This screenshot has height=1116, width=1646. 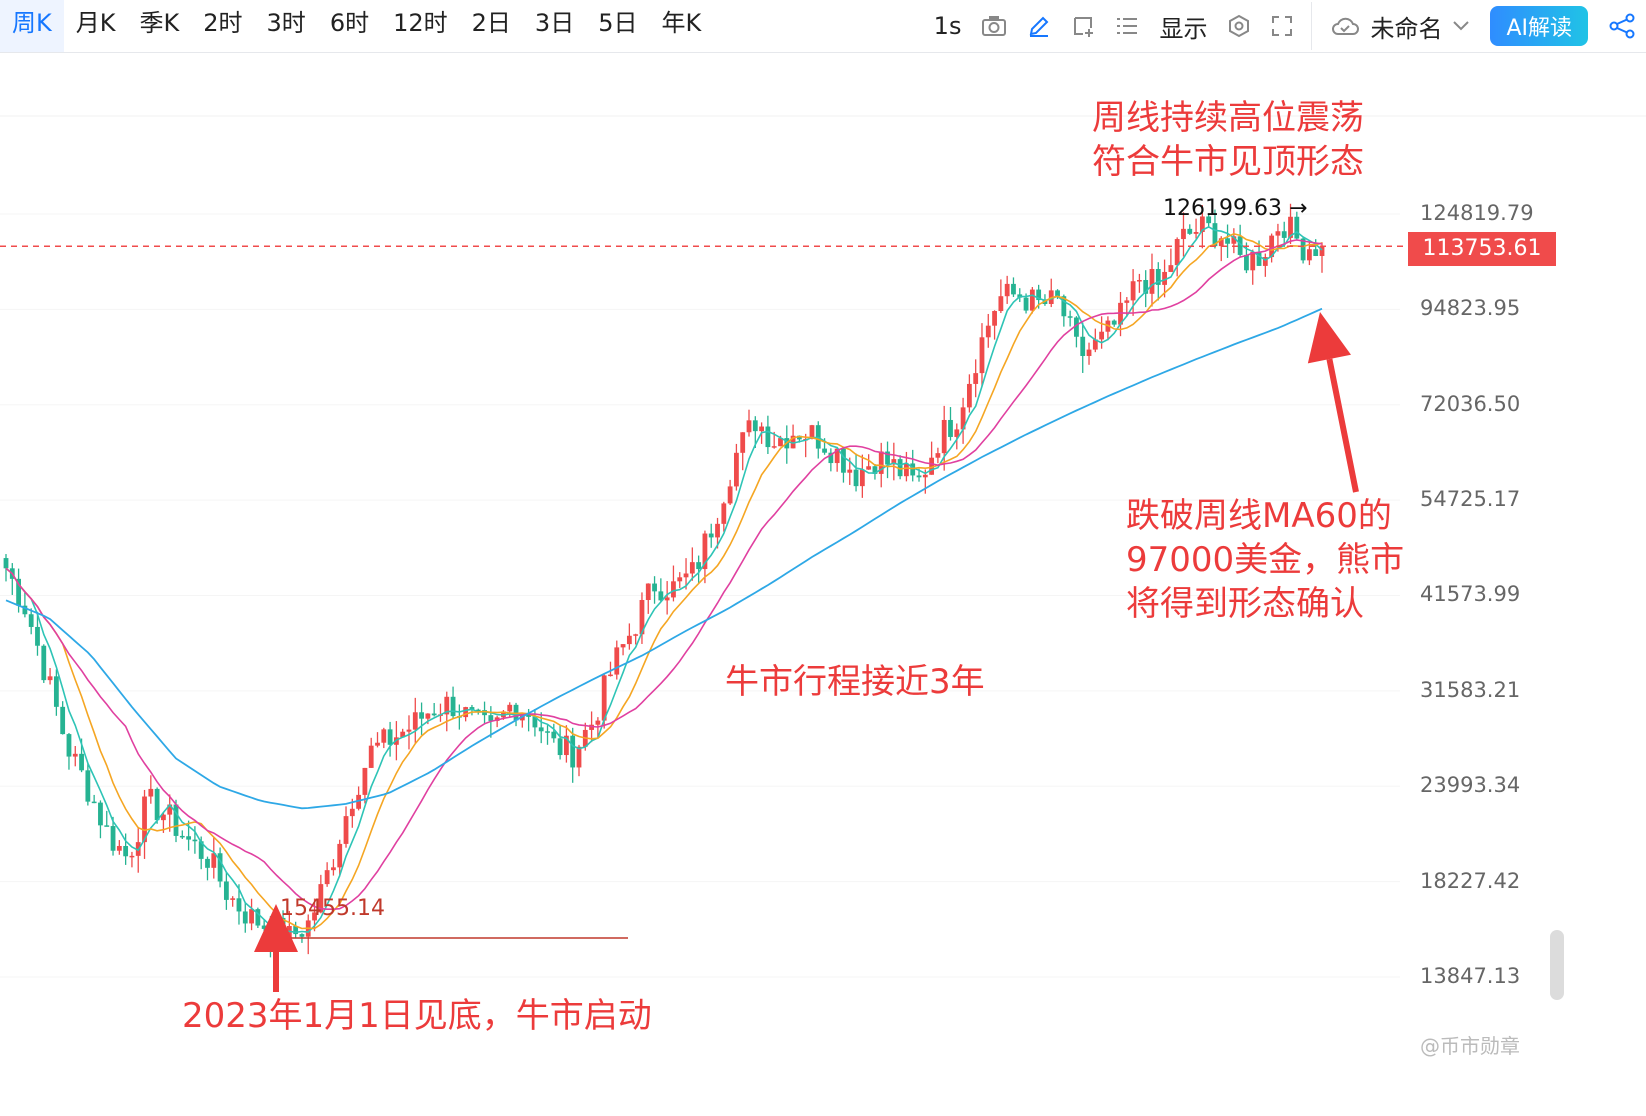 I want to click on y-tick-label: 54725.17, so click(x=1470, y=499).